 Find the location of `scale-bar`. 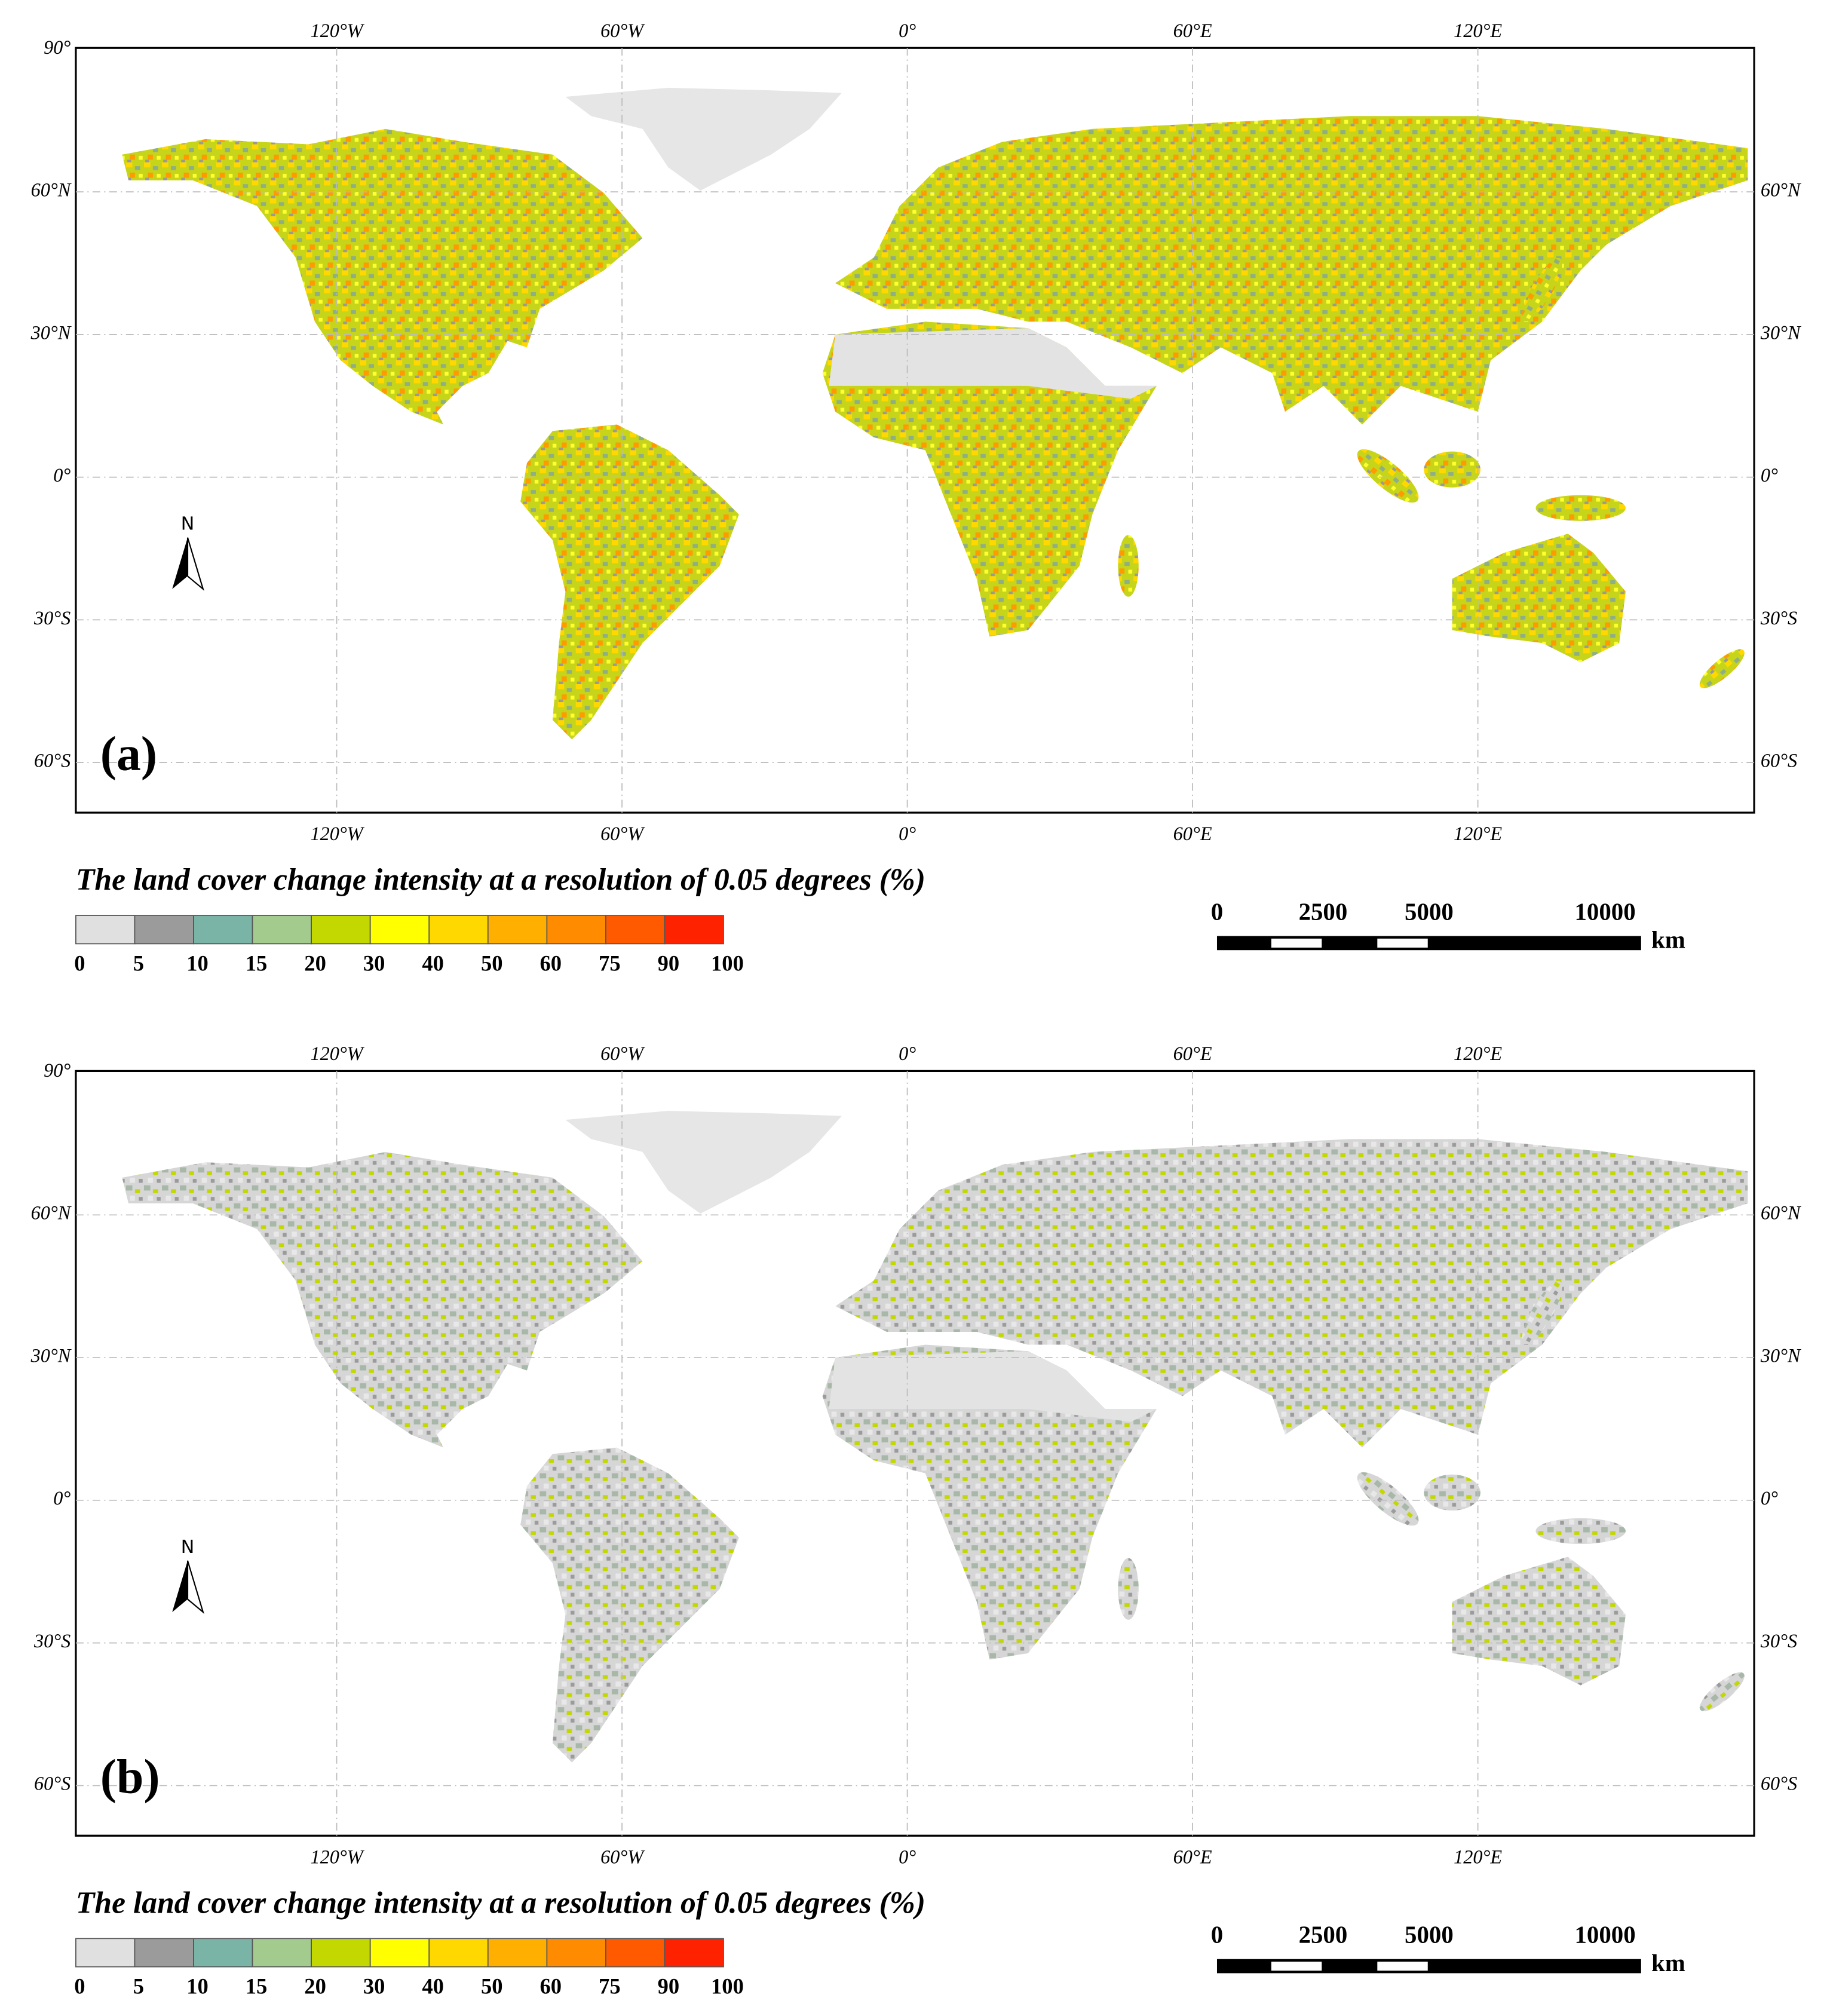

scale-bar is located at coordinates (1428, 944).